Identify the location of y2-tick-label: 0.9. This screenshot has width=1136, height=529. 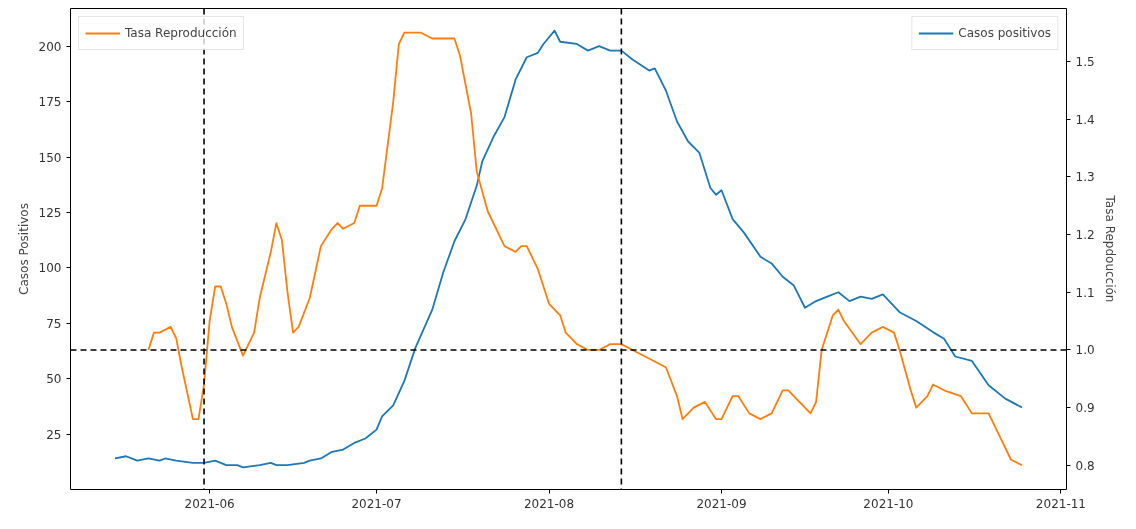
(1085, 408).